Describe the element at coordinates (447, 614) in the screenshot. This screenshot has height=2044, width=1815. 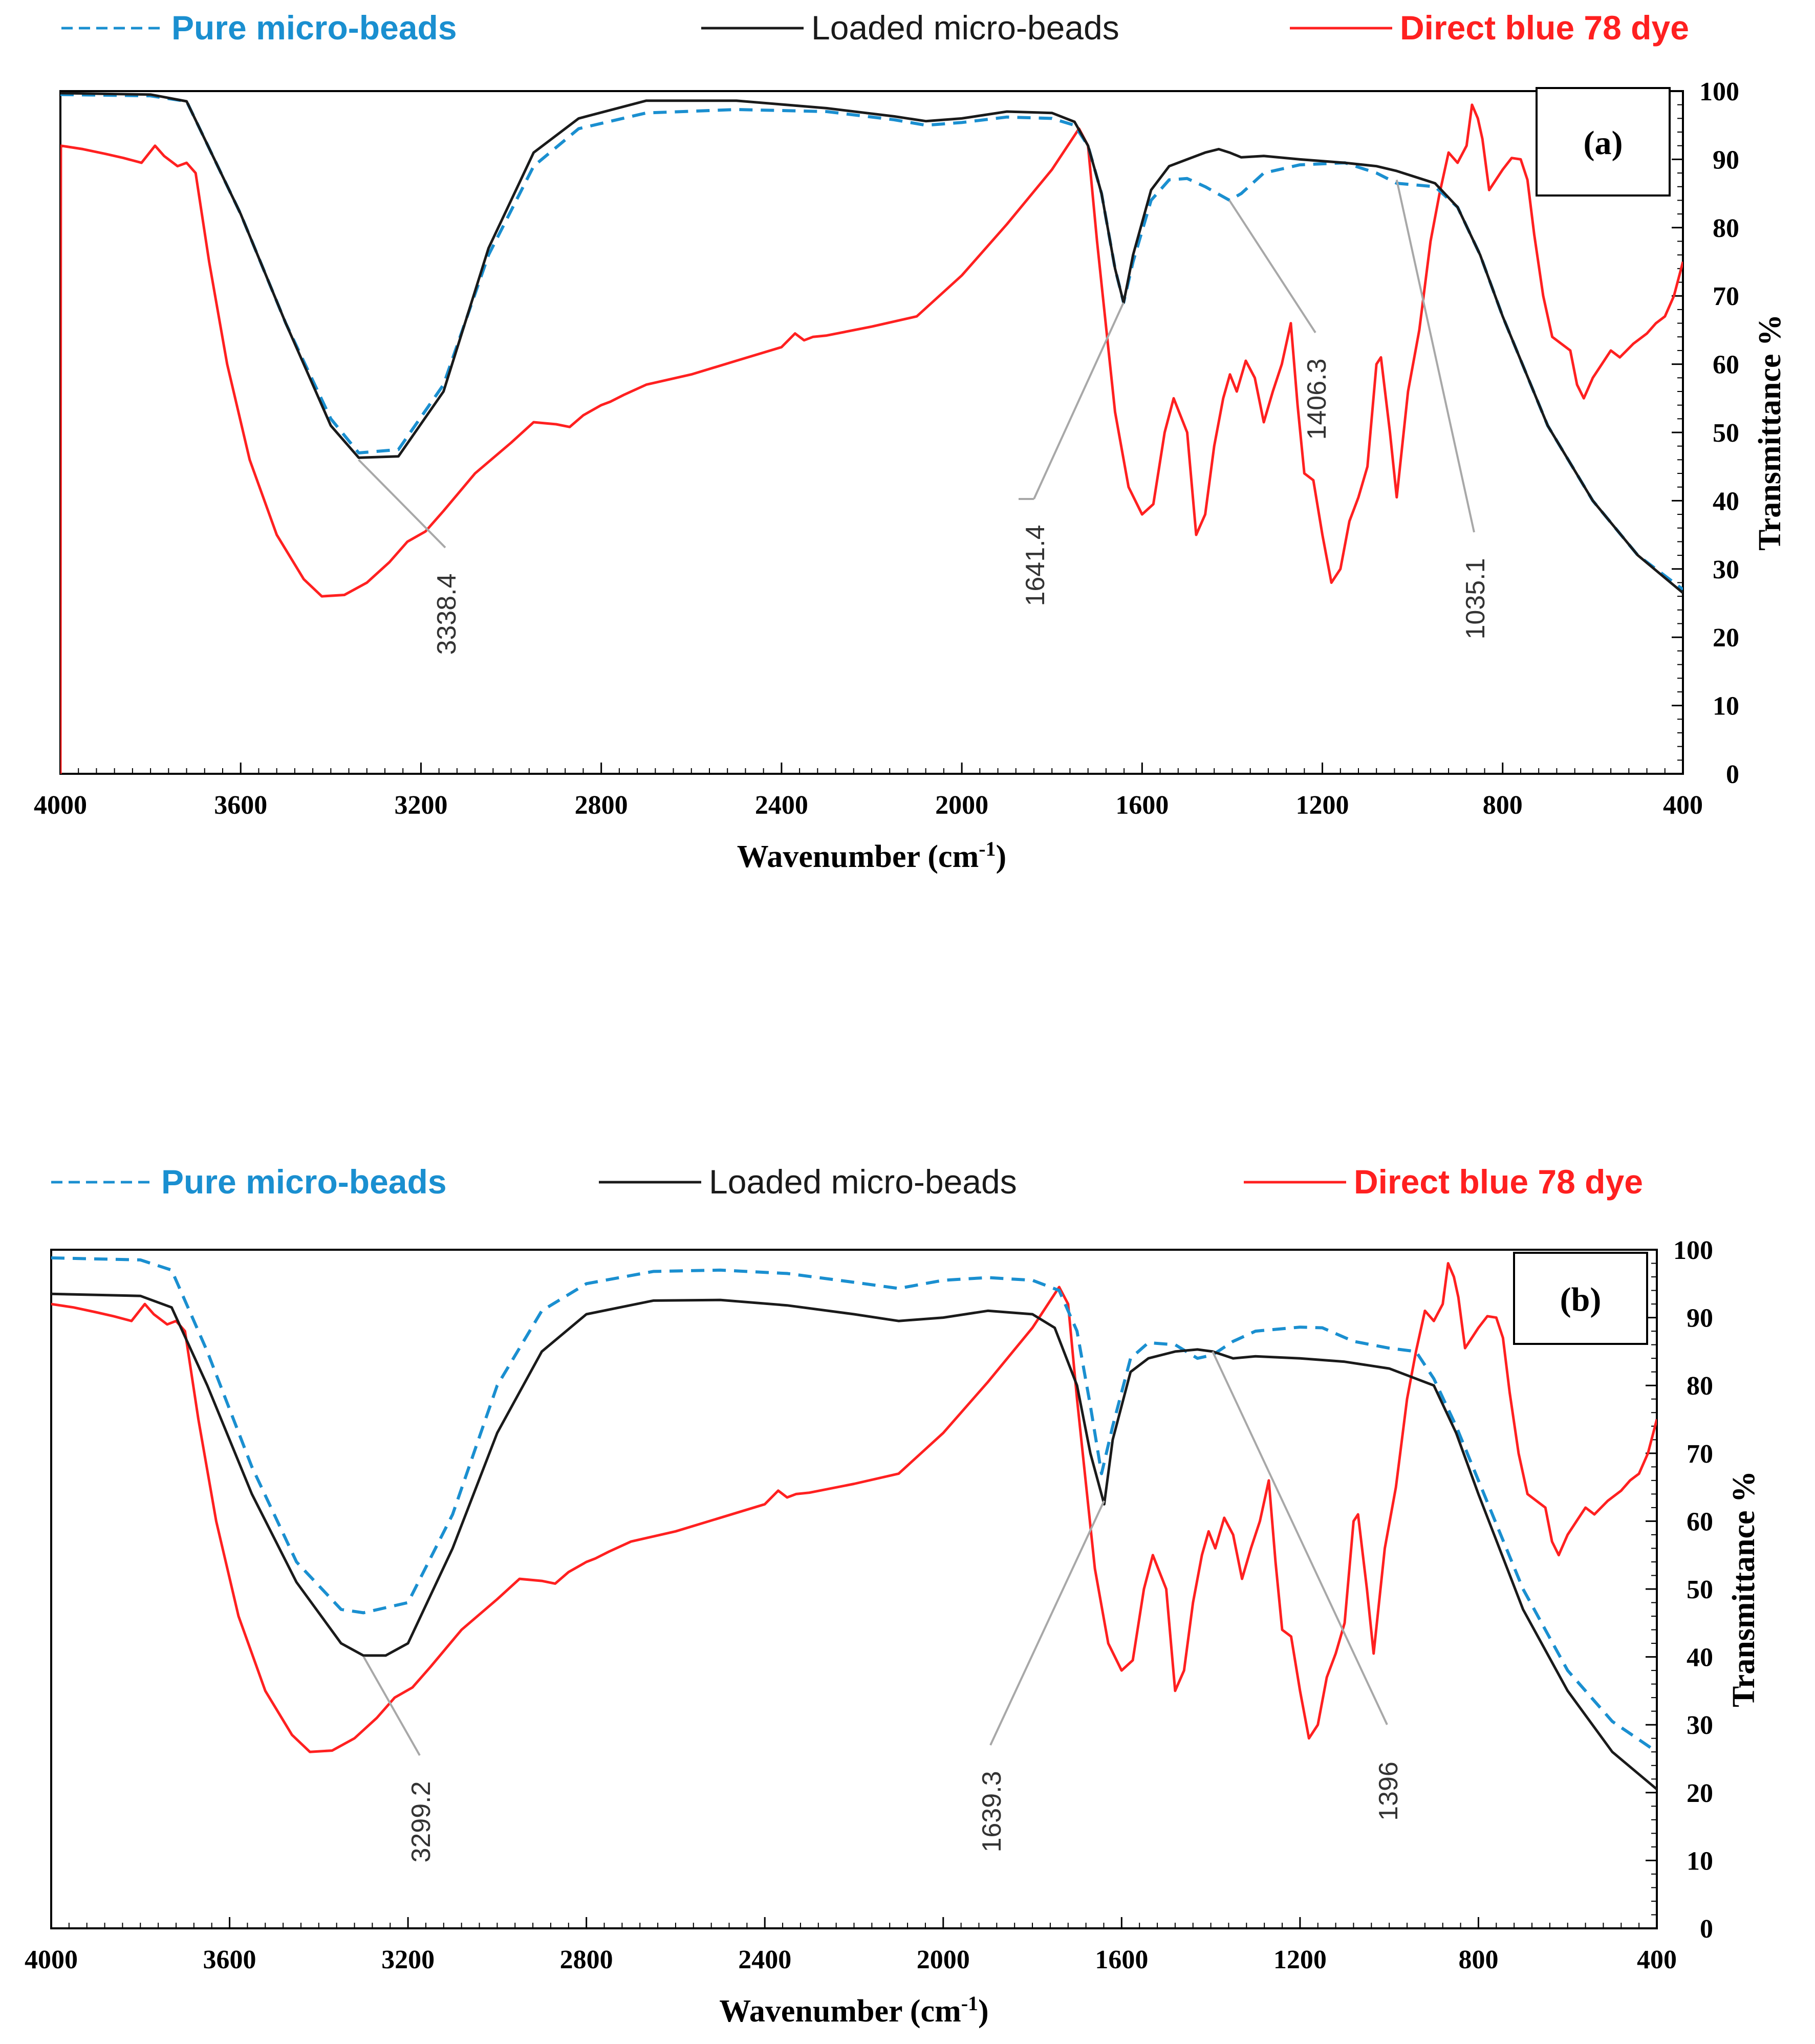
I see `annotation-label: 3338.4` at that location.